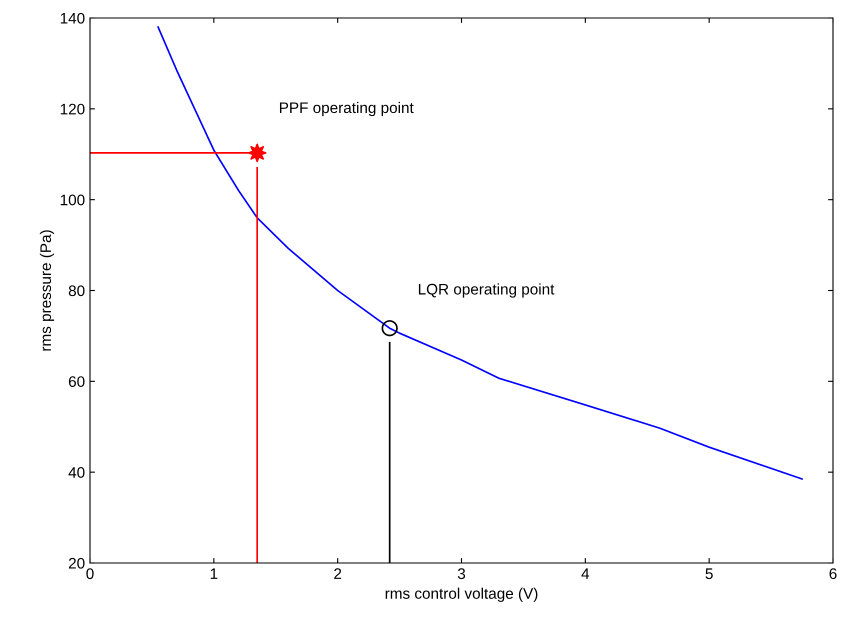 The width and height of the screenshot is (843, 626). I want to click on x-tick-label: 0, so click(90, 574).